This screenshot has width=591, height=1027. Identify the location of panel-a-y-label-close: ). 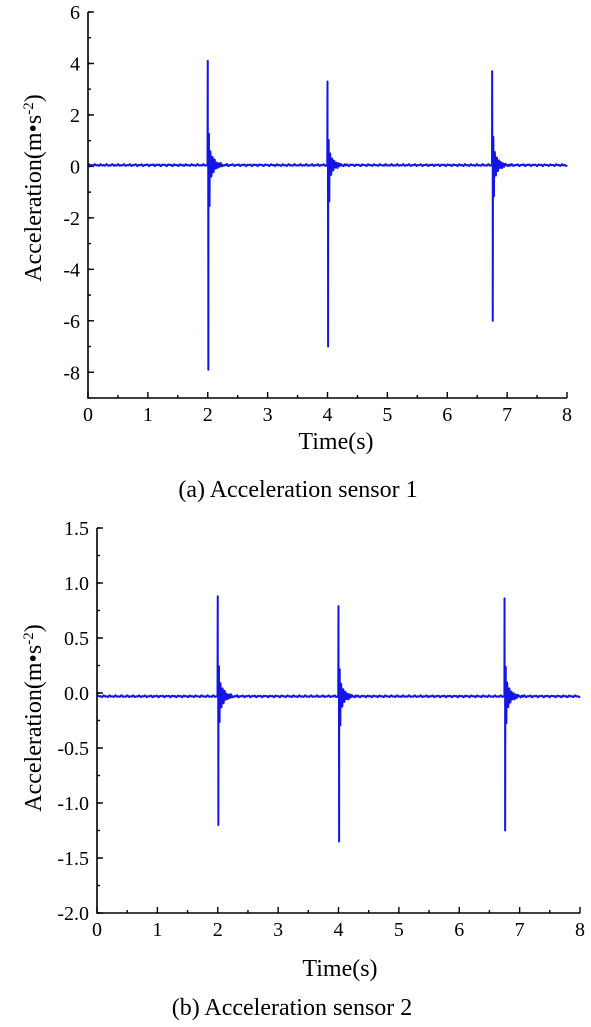
(34, 98).